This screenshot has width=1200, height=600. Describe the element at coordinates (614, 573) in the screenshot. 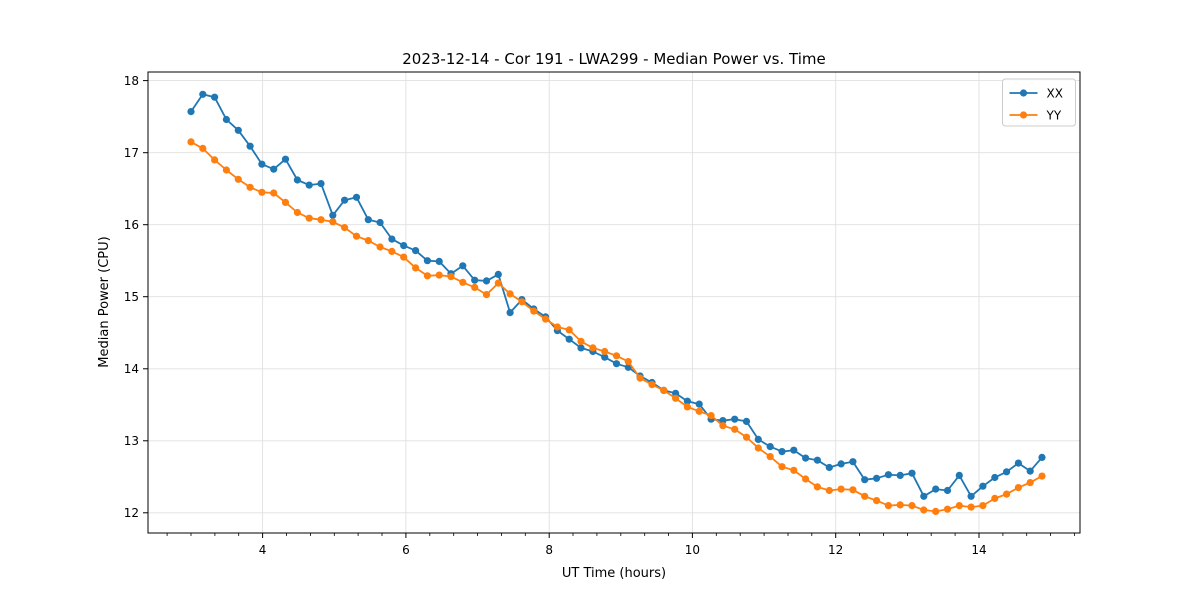

I see `x-axis-label: UT Time (hours)` at that location.